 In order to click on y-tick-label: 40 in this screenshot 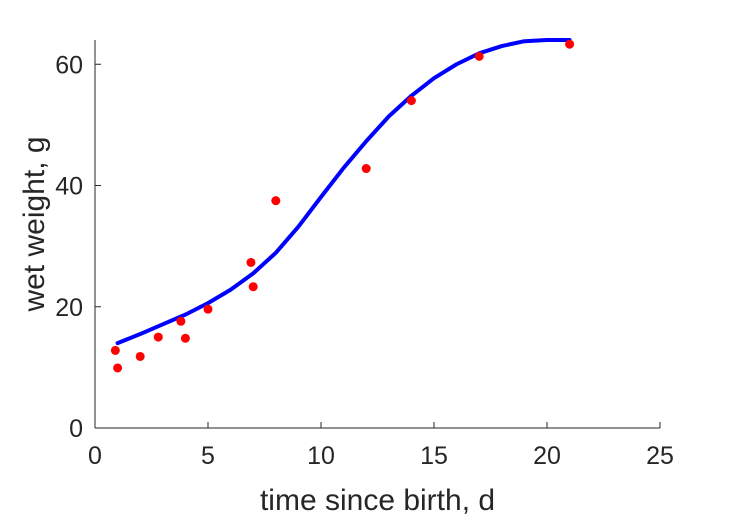, I will do `click(69, 187)`.